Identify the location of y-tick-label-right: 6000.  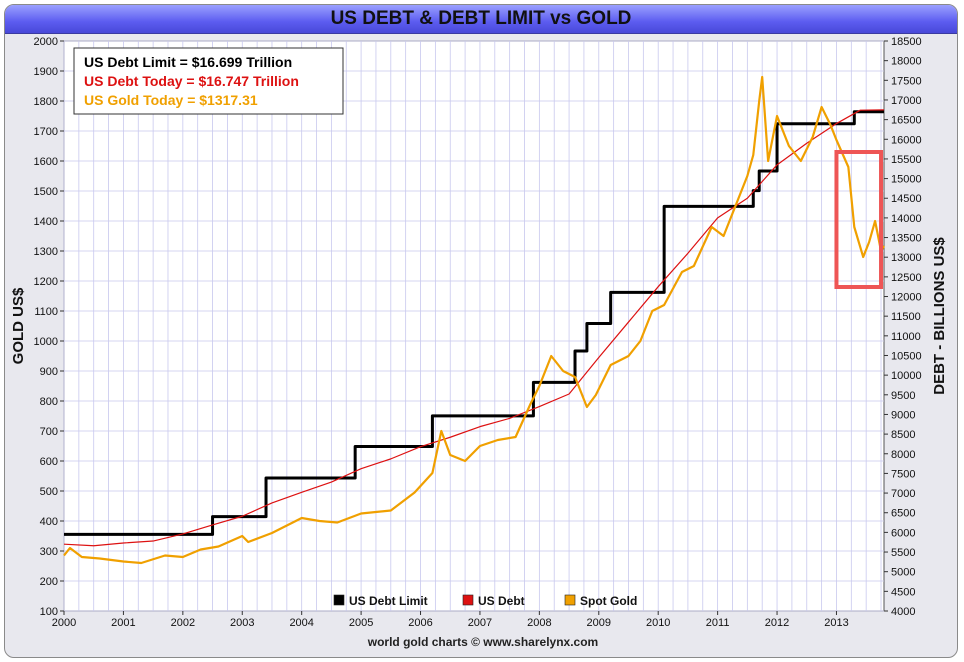
(903, 533).